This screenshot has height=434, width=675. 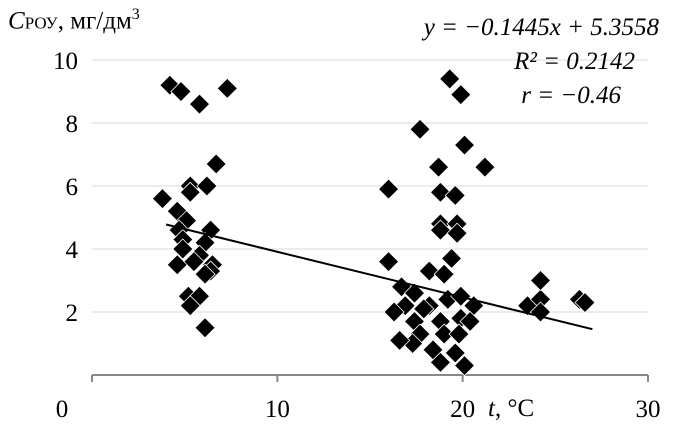 What do you see at coordinates (72, 187) in the screenshot?
I see `y-tick-label: 6` at bounding box center [72, 187].